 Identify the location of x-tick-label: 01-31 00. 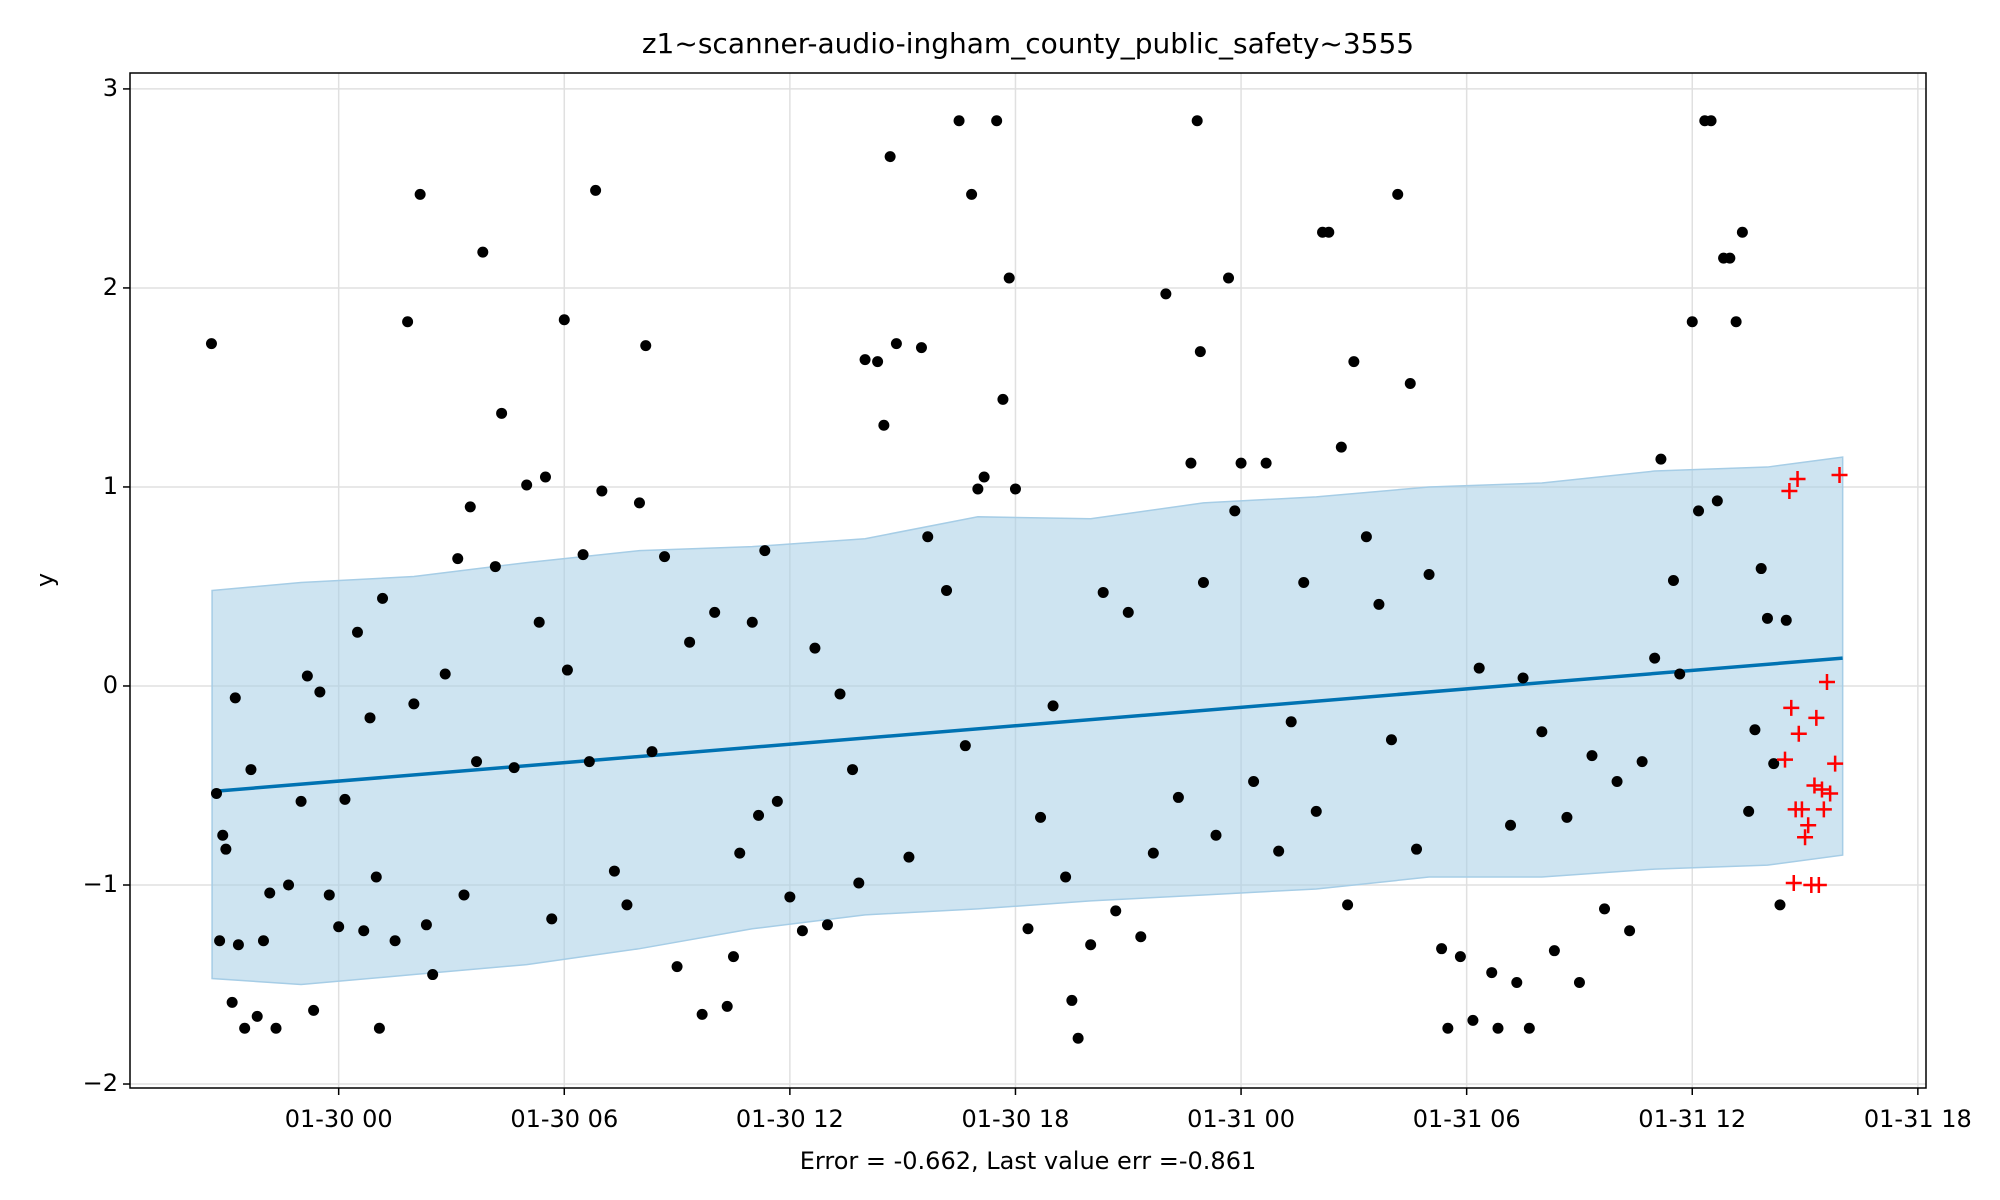
(1241, 1119).